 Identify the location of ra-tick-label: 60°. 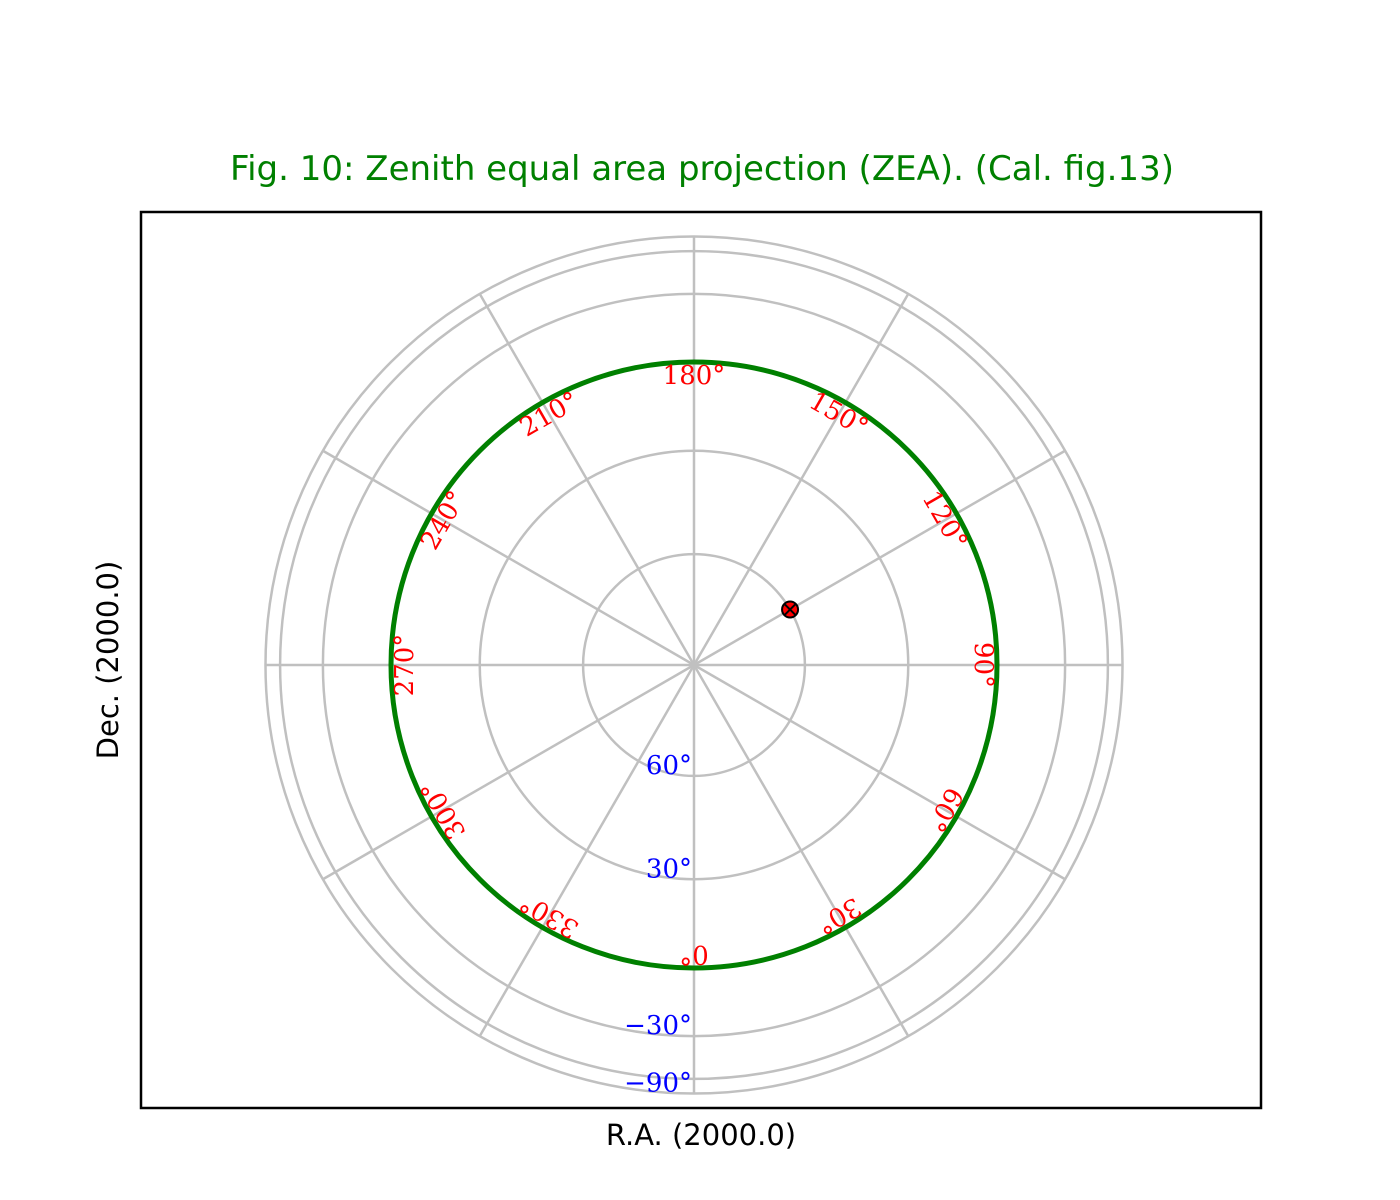
(944, 809).